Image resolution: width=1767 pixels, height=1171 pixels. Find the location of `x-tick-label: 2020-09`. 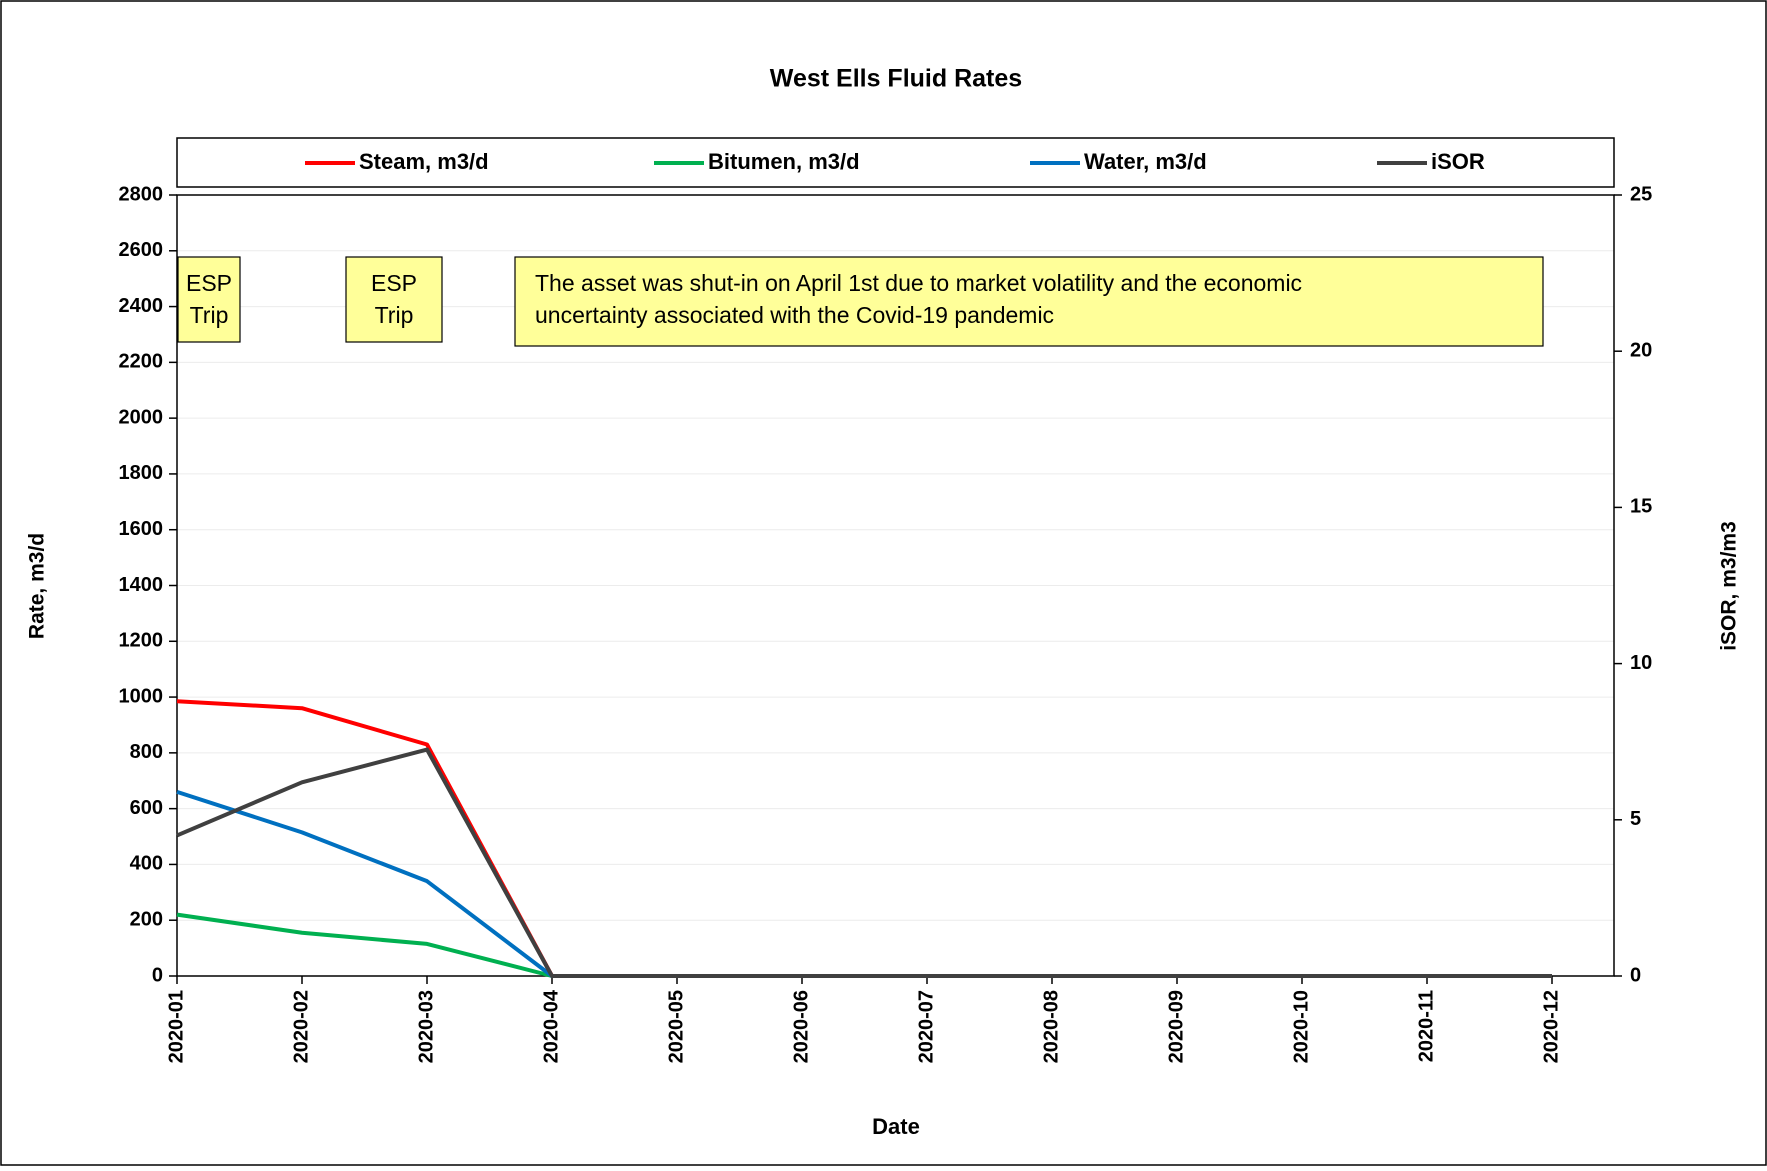

x-tick-label: 2020-09 is located at coordinates (1176, 1026).